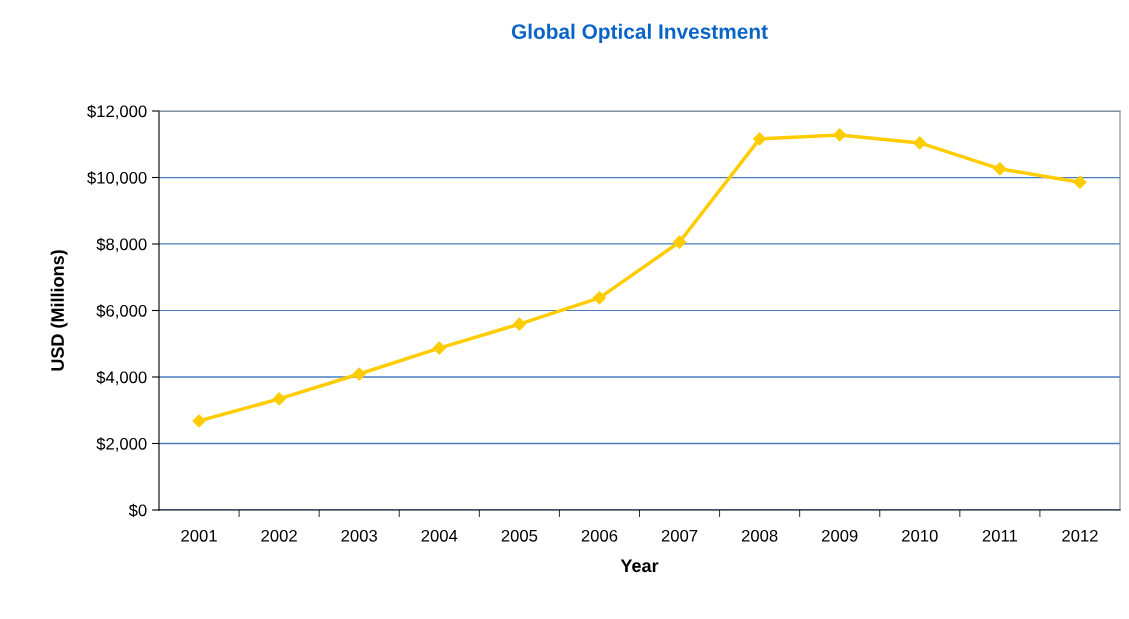 Image resolution: width=1129 pixels, height=619 pixels. I want to click on y-tick-label: $12,000, so click(117, 112).